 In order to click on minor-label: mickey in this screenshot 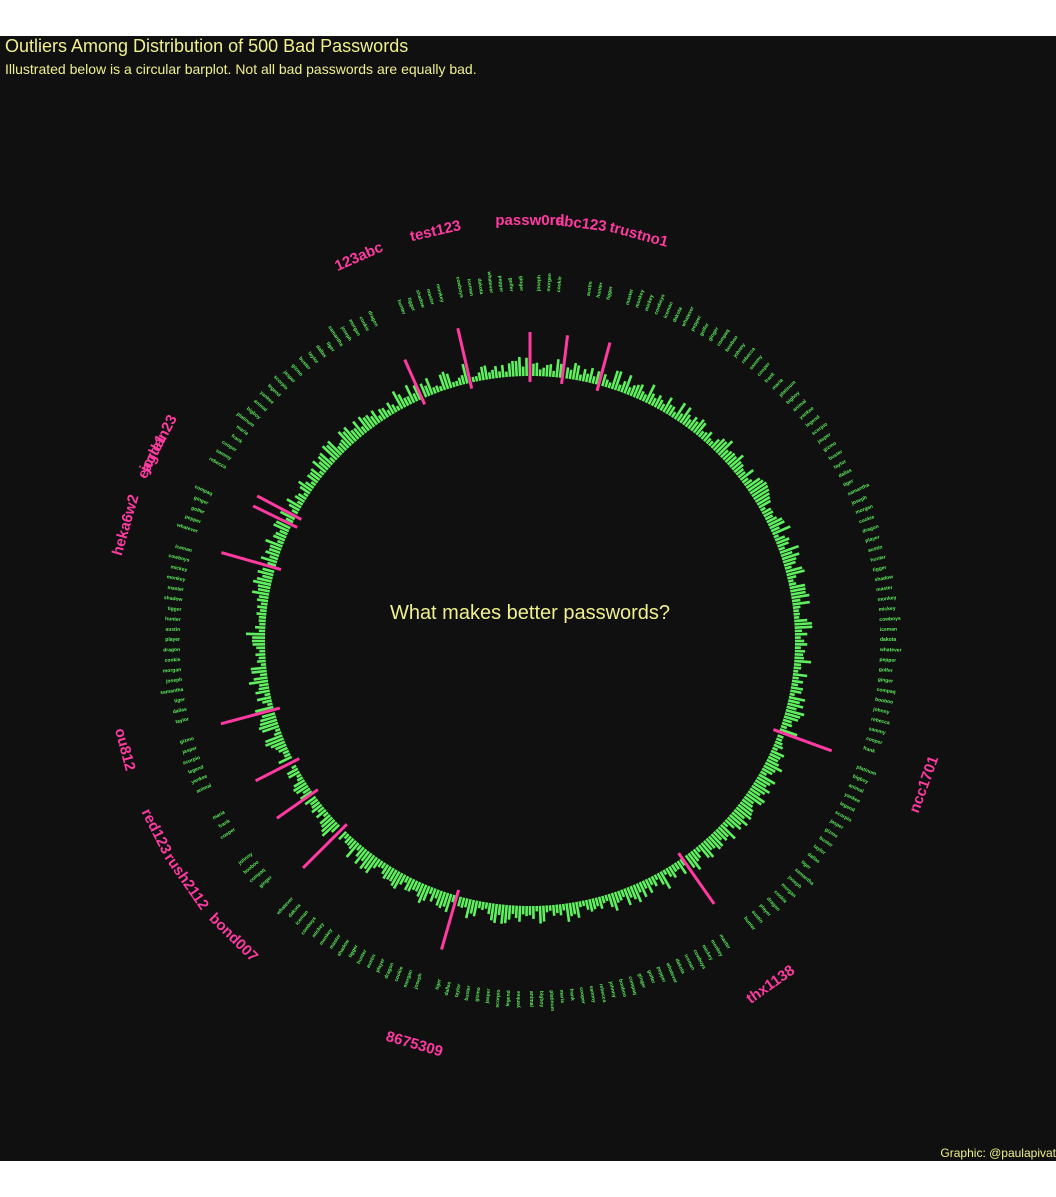, I will do `click(649, 303)`.